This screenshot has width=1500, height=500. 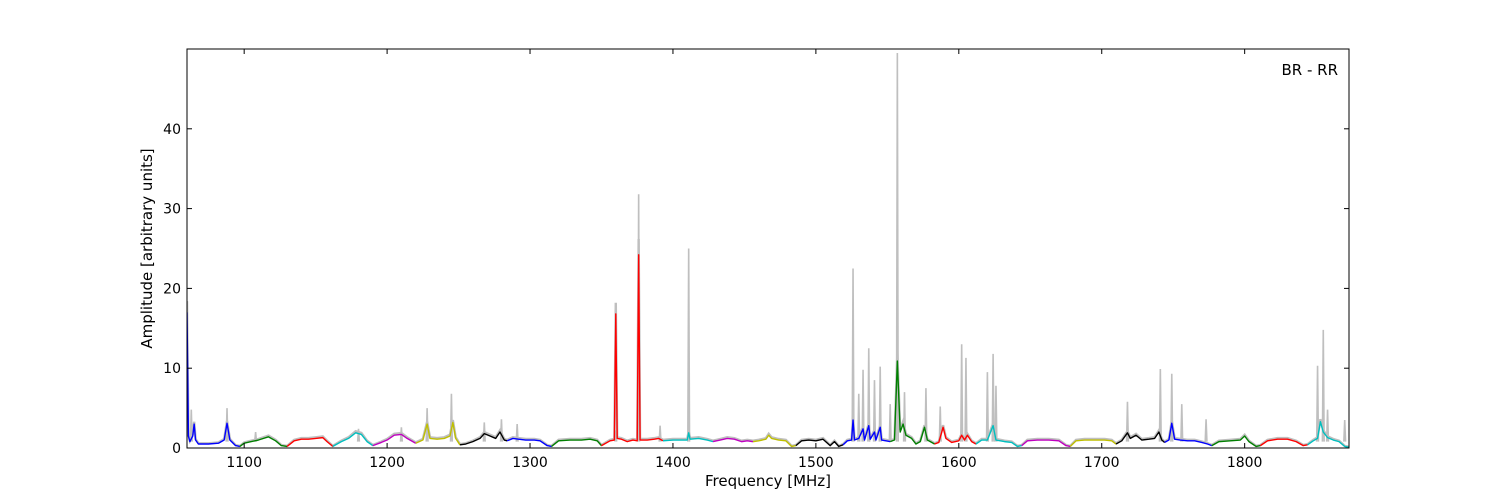 I want to click on x-tick-label: 1500, so click(x=816, y=463).